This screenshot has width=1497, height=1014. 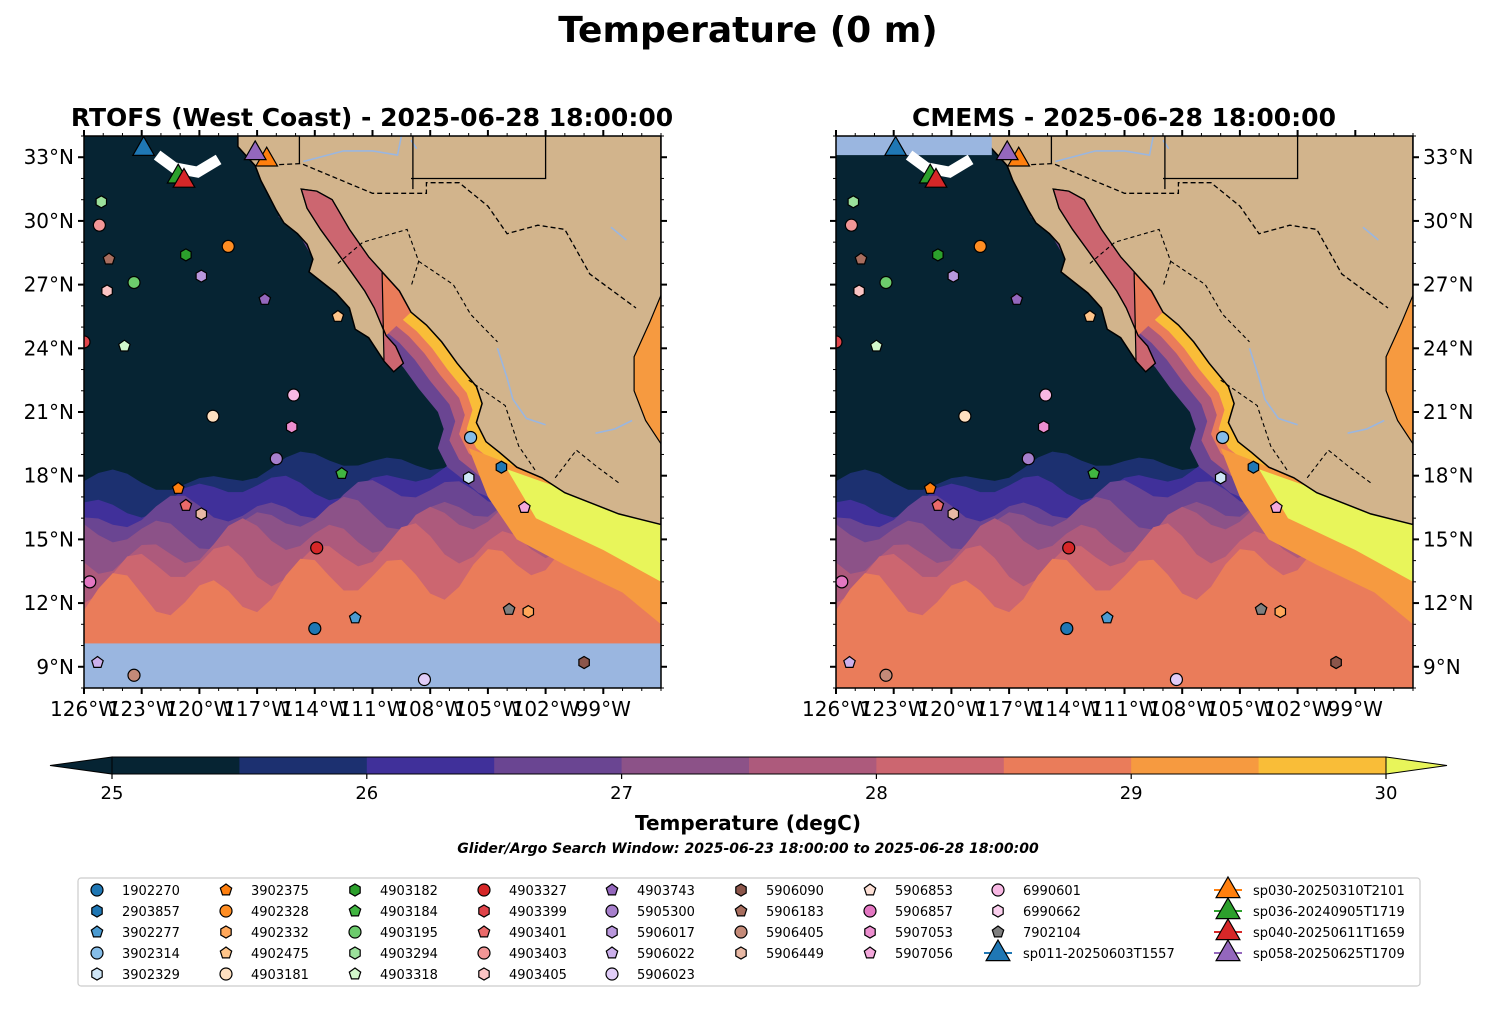 I want to click on colorbar-under-extend, so click(x=81, y=765).